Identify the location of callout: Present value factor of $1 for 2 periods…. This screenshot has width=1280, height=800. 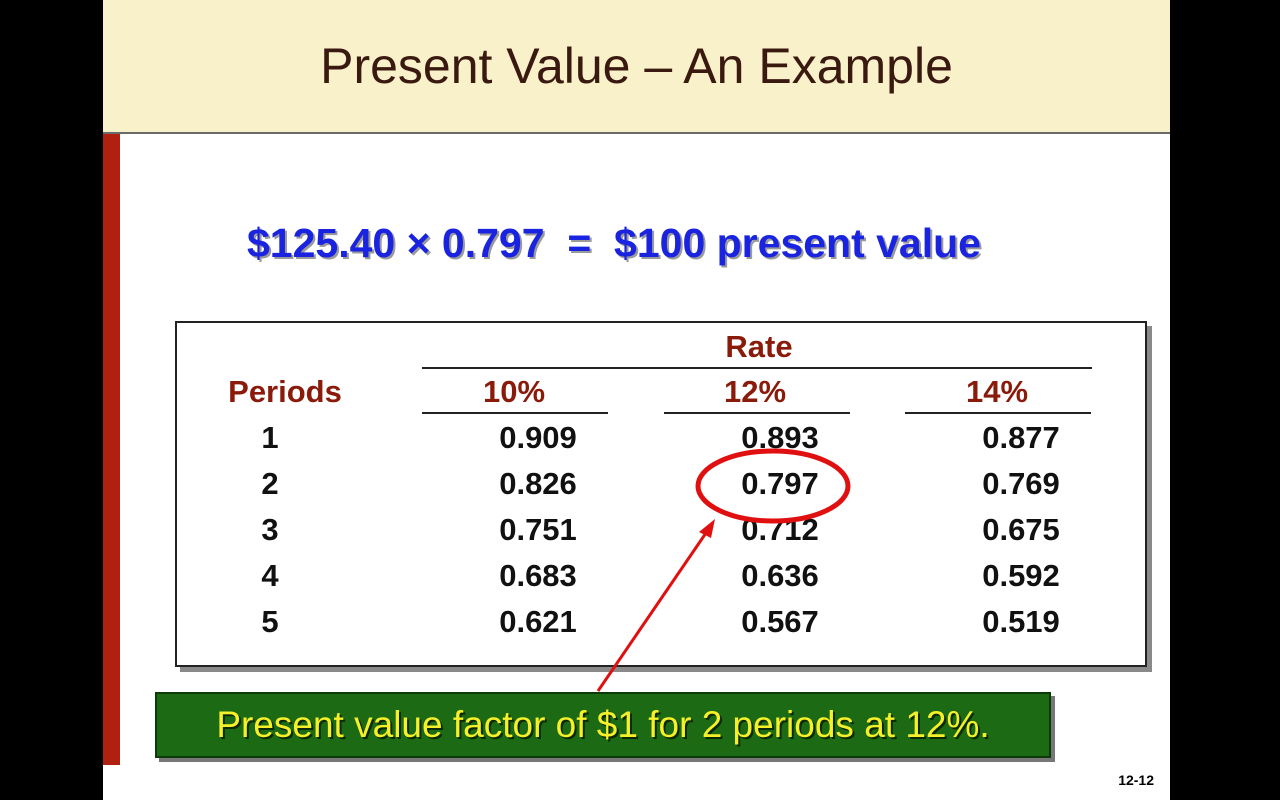
(603, 725).